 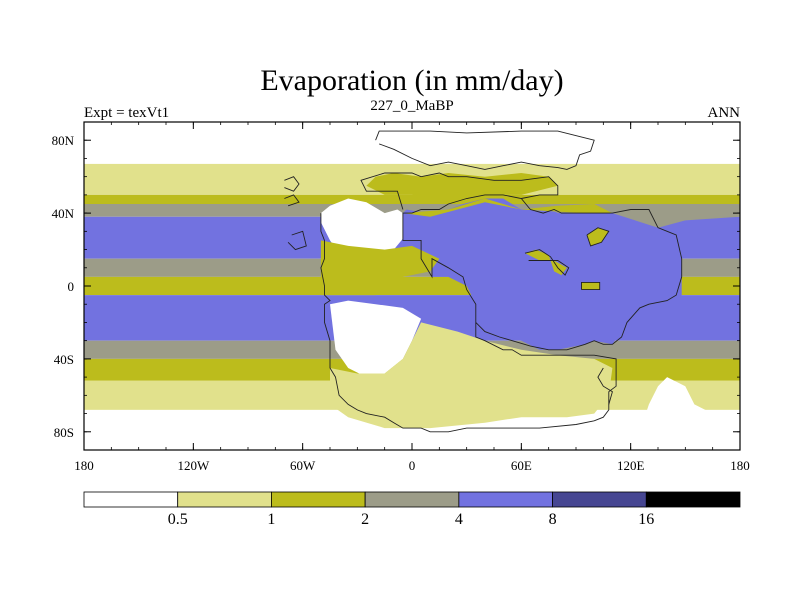 I want to click on contour-region-north-continent-west-yellow, so click(x=380, y=268).